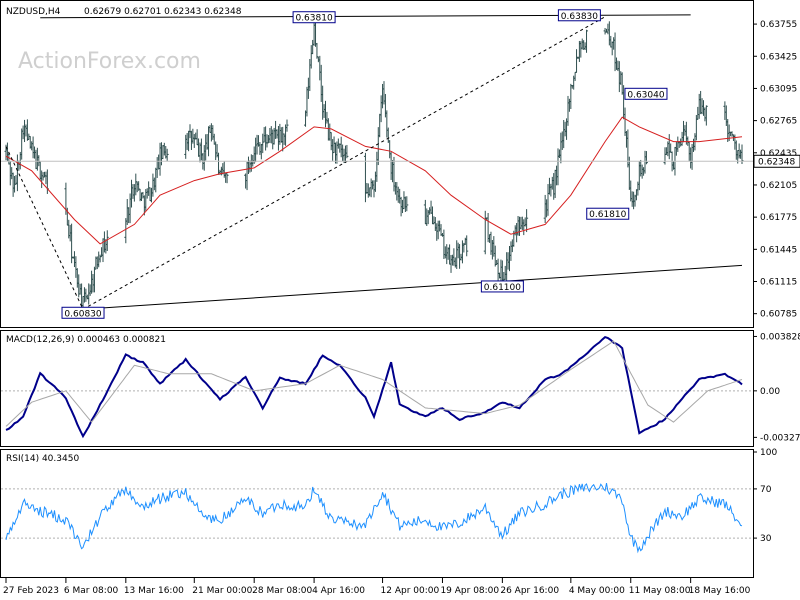  I want to click on level-label: 0.60830, so click(83, 312).